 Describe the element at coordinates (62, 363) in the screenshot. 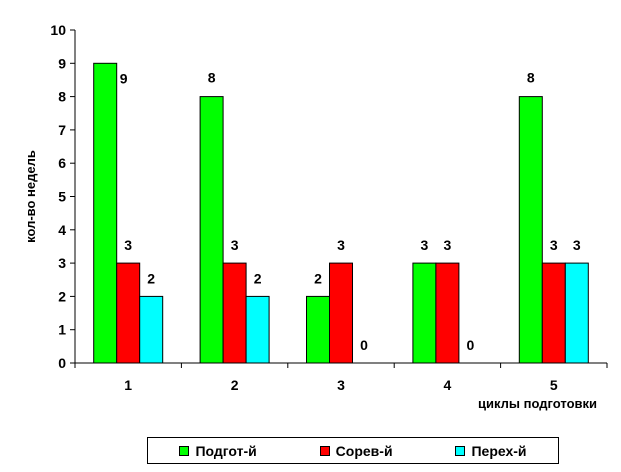

I see `y-tick-label: 0` at that location.